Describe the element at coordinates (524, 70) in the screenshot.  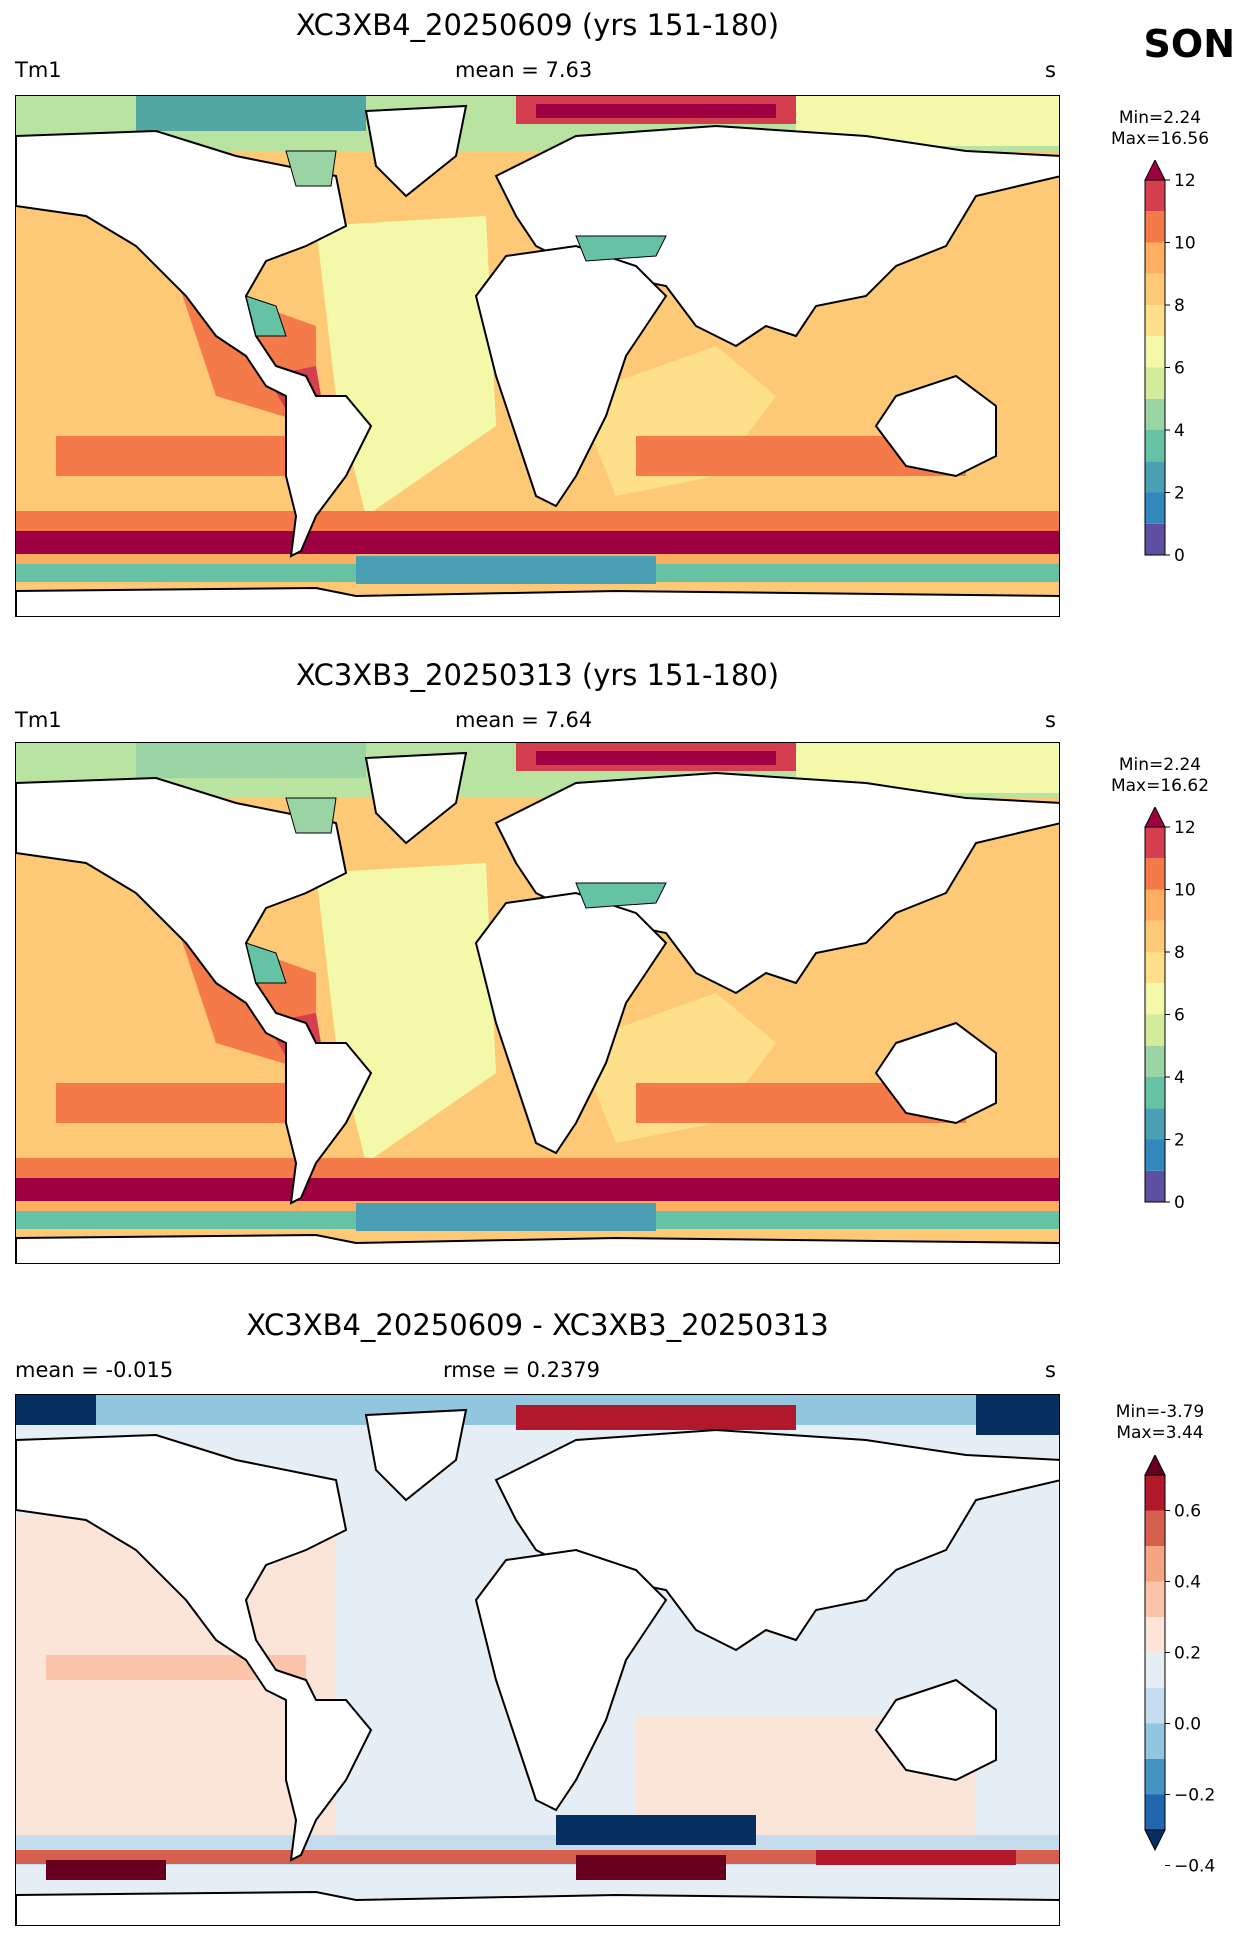
I see `mean-label: mean = 7.63` at that location.